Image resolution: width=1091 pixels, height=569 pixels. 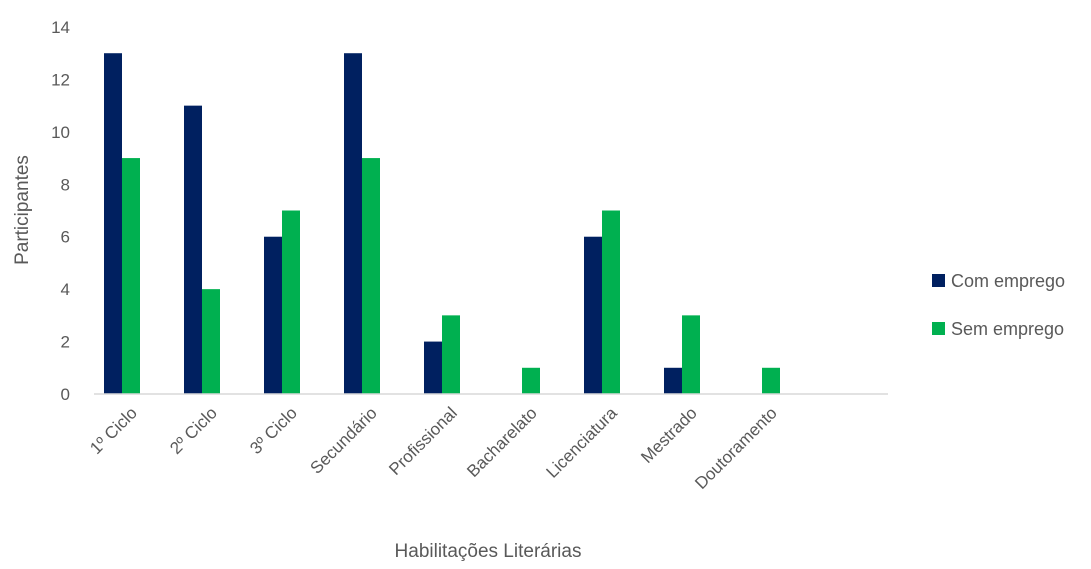 I want to click on y-tick-label: 12, so click(x=60, y=79).